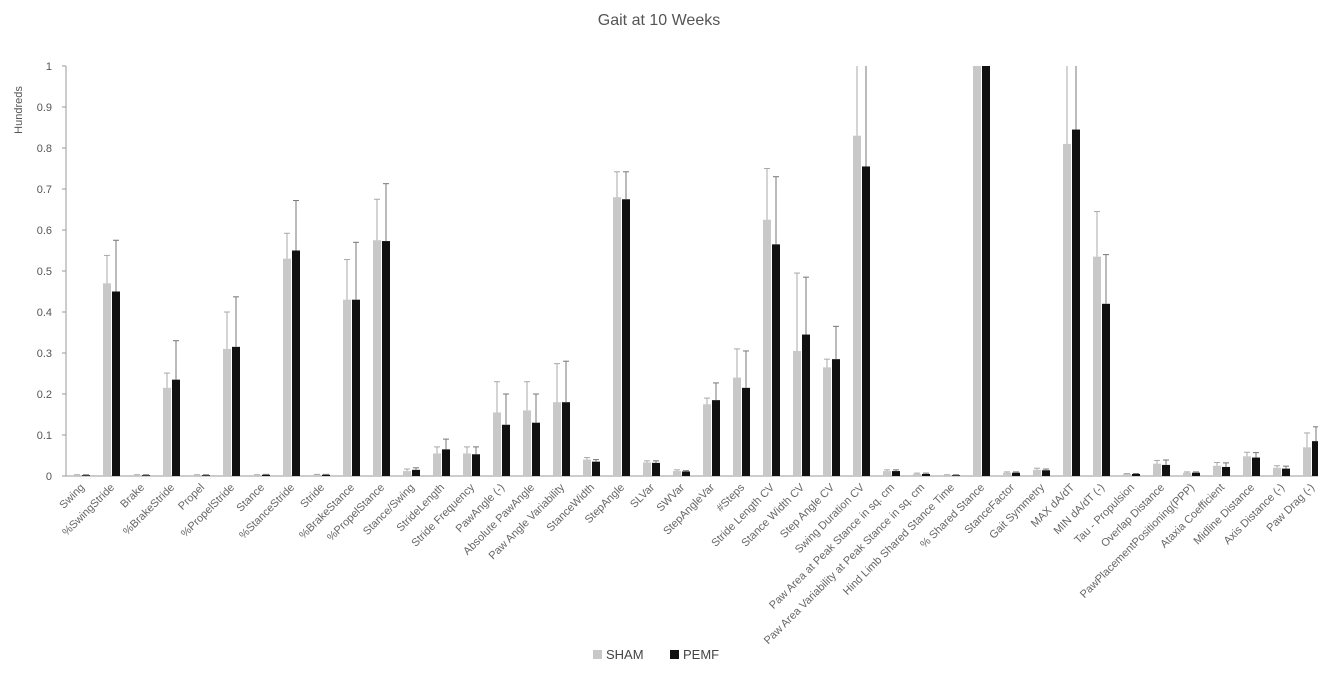 This screenshot has height=677, width=1318. I want to click on y-tick-label: 1, so click(49, 67).